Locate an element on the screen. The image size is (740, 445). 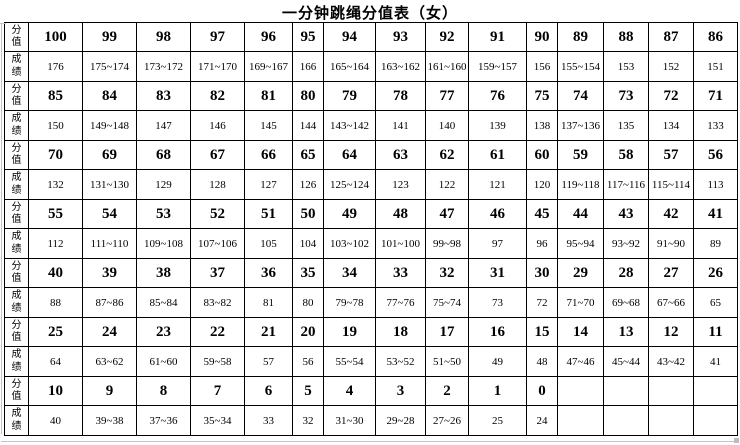
result-cell: 61~60 is located at coordinates (163, 361).